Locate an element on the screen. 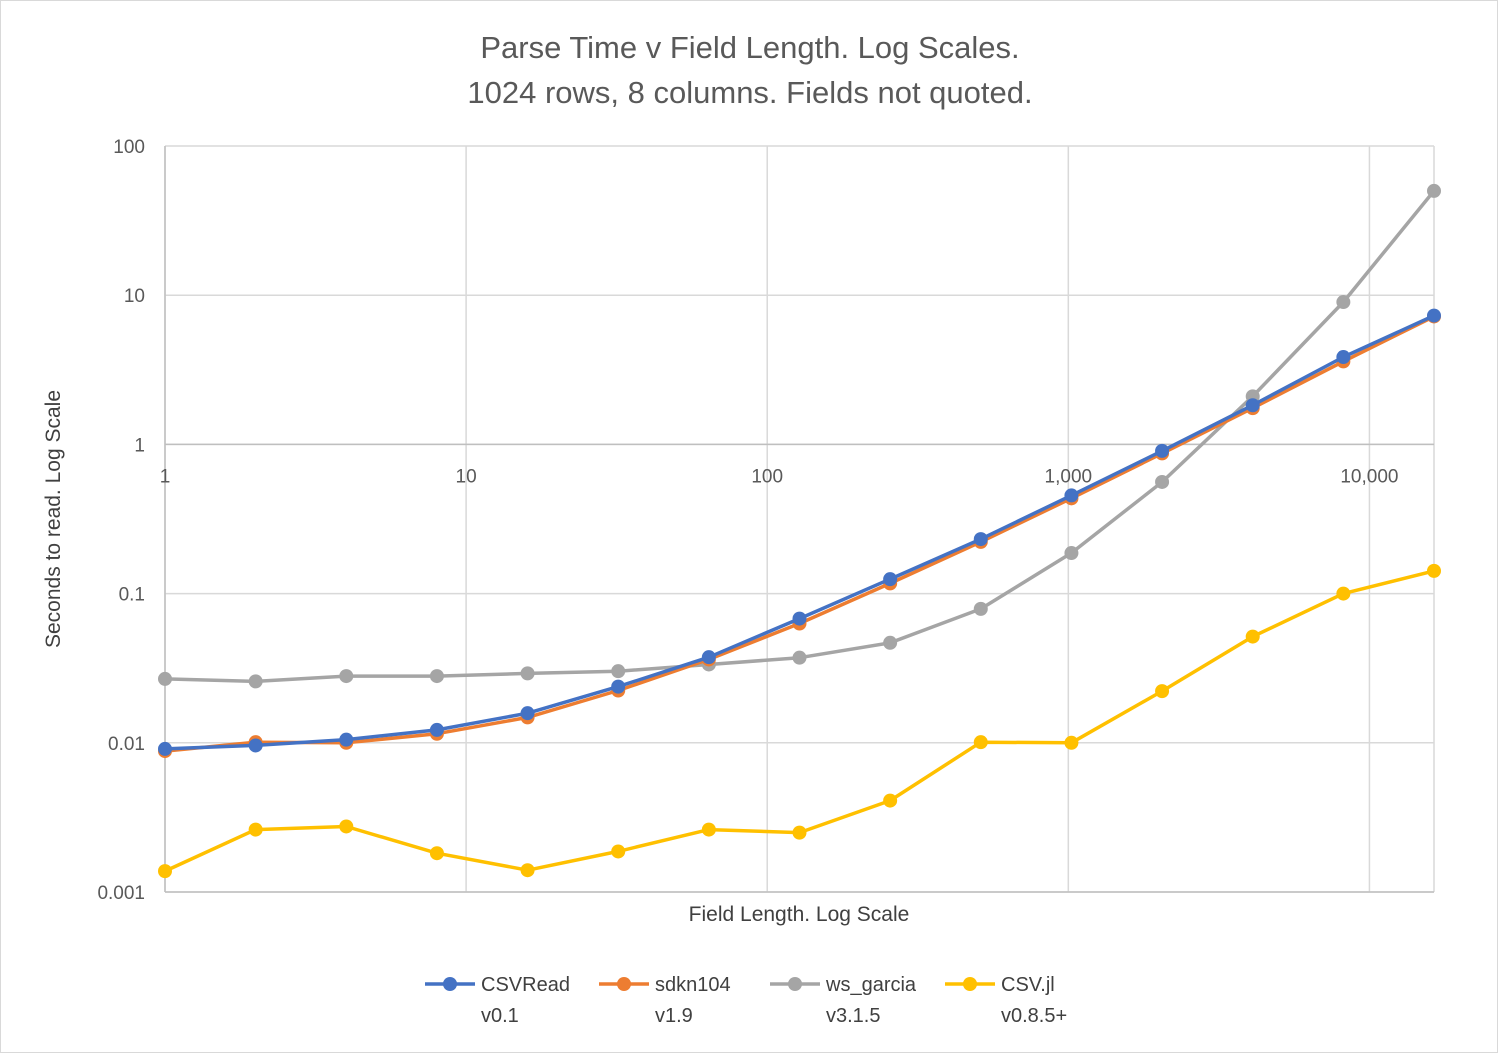 The width and height of the screenshot is (1498, 1057). legend-version: v1.9 is located at coordinates (674, 1016).